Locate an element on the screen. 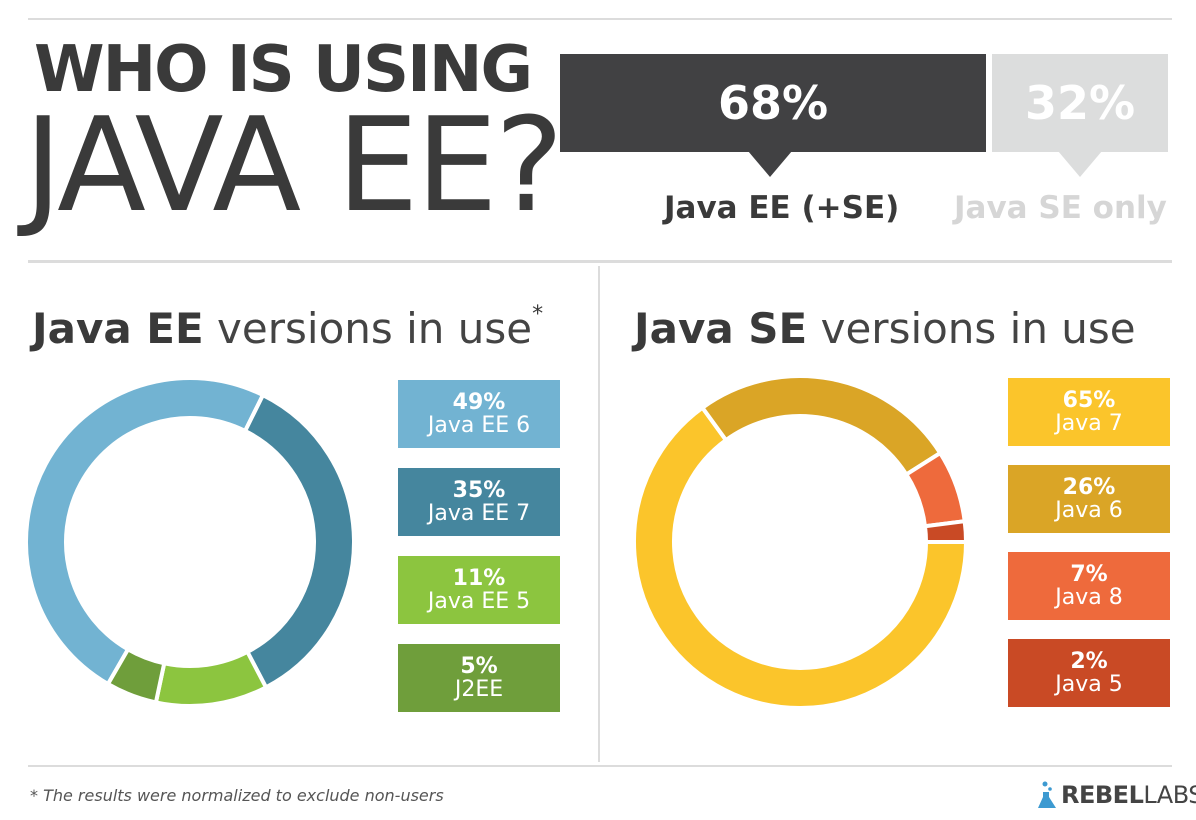  flask-icon is located at coordinates (1047, 794).